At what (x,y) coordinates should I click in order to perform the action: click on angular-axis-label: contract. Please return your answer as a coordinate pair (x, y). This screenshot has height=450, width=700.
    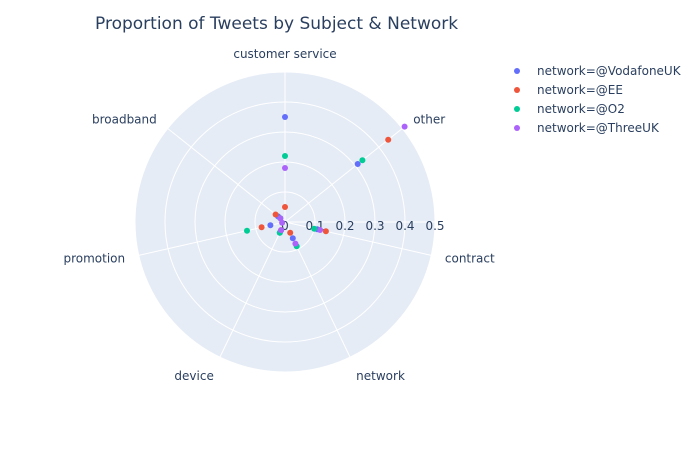
    Looking at the image, I should click on (470, 258).